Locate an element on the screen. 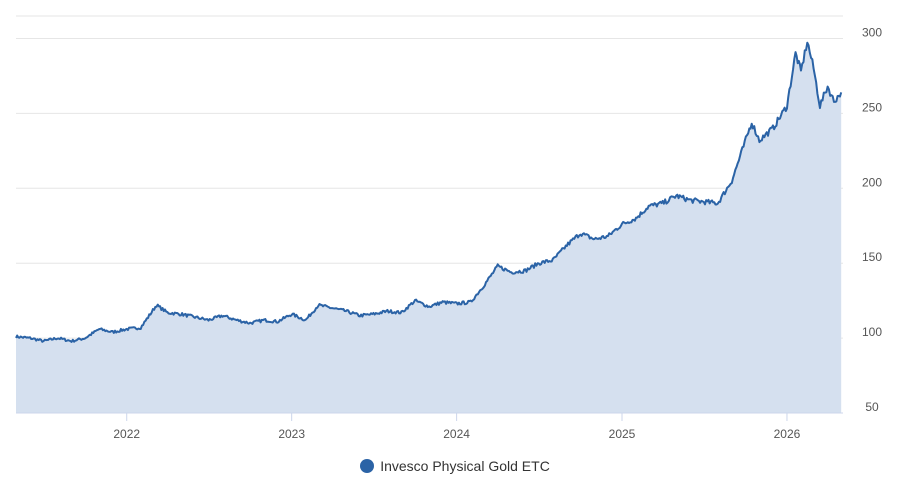 This screenshot has width=910, height=488. legend: Invesco Physical Gold ETC is located at coordinates (455, 466).